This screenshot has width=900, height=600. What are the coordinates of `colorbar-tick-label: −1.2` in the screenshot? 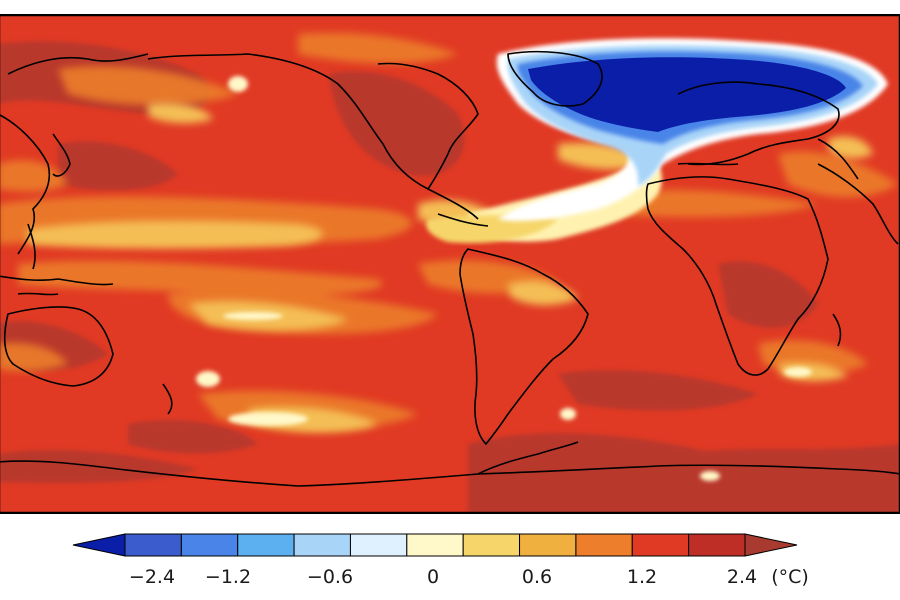 It's located at (228, 577).